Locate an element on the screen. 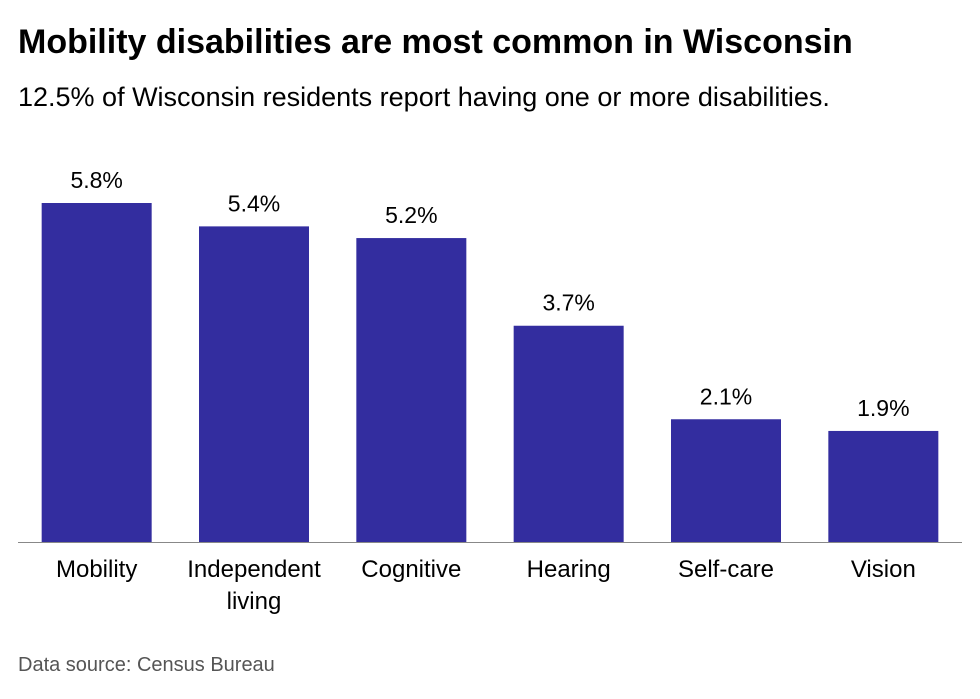 The width and height of the screenshot is (980, 699). bar-value-label: 2.1% is located at coordinates (726, 396).